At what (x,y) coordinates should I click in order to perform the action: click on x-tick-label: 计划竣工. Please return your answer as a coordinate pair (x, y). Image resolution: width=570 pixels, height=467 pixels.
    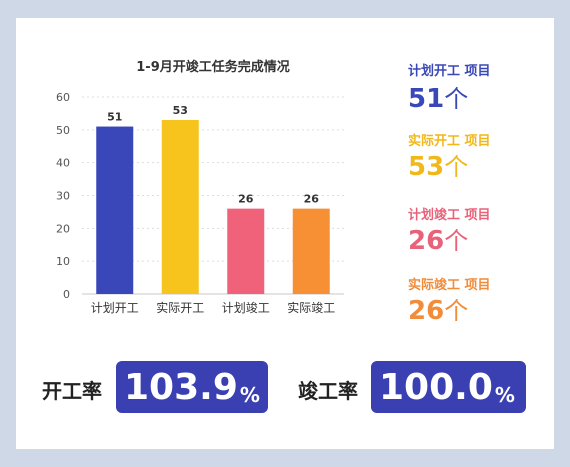
    Looking at the image, I should click on (246, 307).